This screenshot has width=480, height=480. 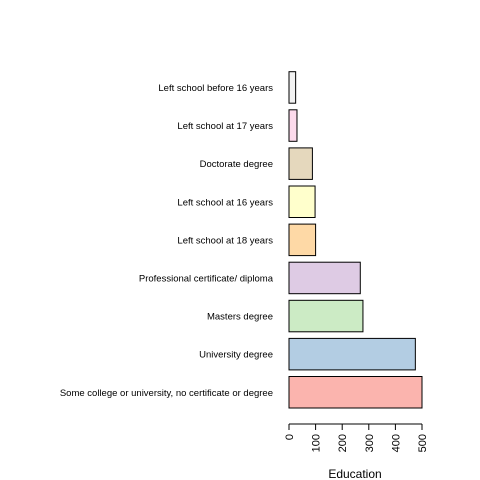 What do you see at coordinates (423, 443) in the screenshot?
I see `x-tick-label: 500` at bounding box center [423, 443].